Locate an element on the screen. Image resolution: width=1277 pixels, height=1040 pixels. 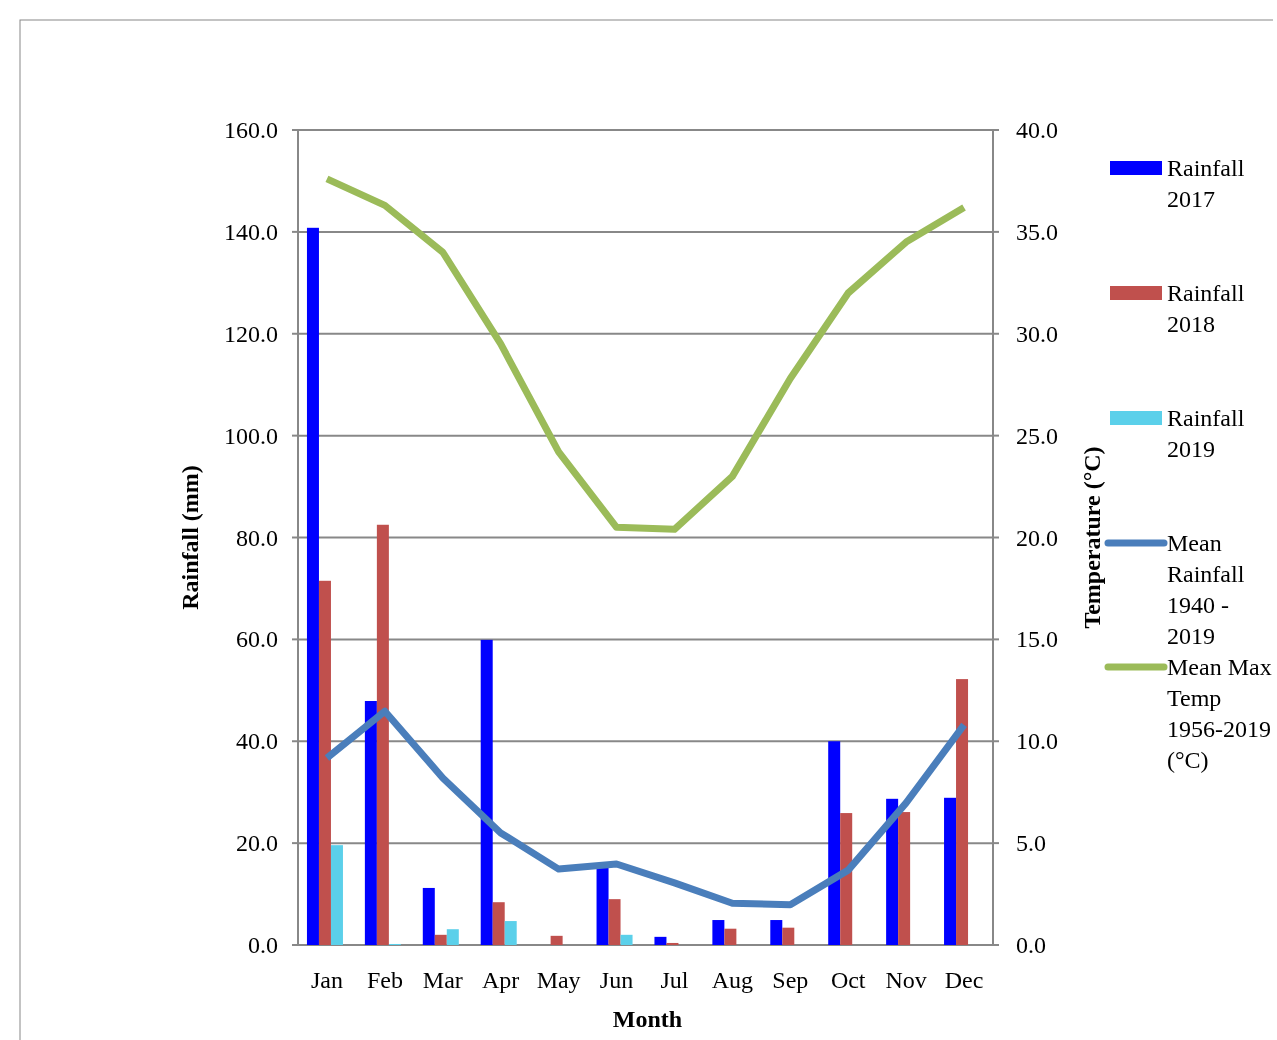
y2-axis-title: Temperature (°C) is located at coordinates (1092, 537).